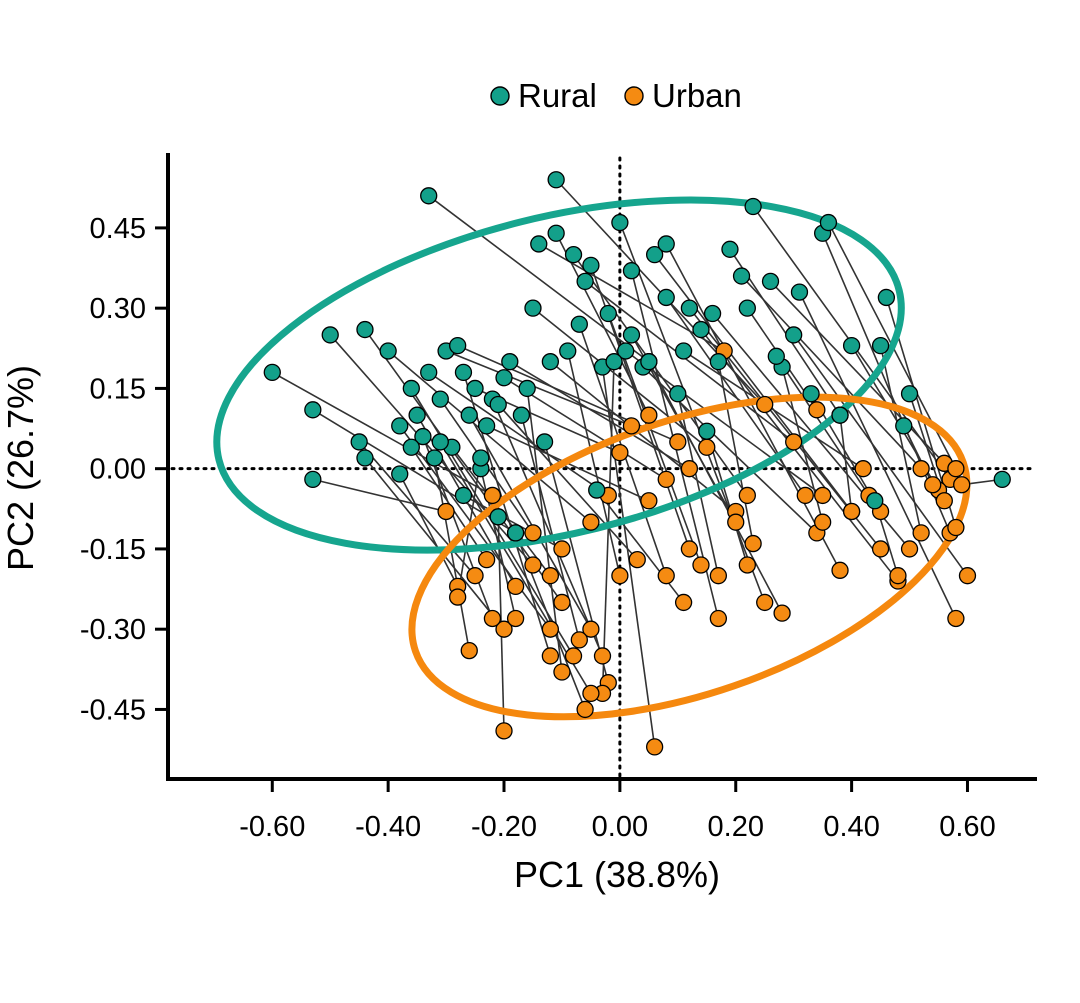  What do you see at coordinates (851, 827) in the screenshot?
I see `x-tick-label-5: 0.40` at bounding box center [851, 827].